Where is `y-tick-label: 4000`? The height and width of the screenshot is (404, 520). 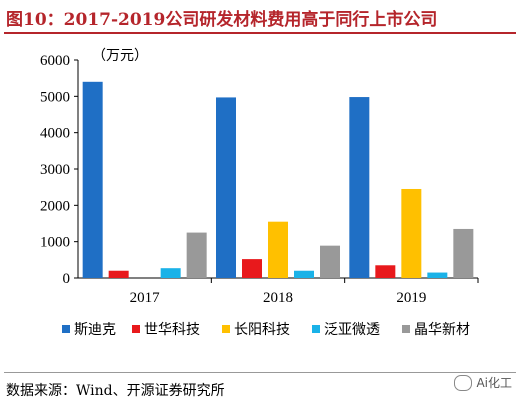 y-tick-label: 4000 is located at coordinates (55, 134).